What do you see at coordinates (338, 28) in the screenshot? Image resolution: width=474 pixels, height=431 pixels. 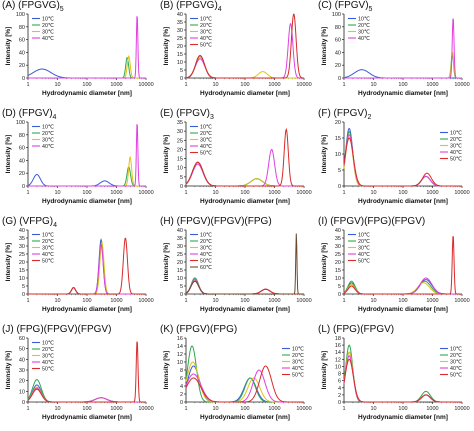 I see `y-tick-label: 80` at bounding box center [338, 28].